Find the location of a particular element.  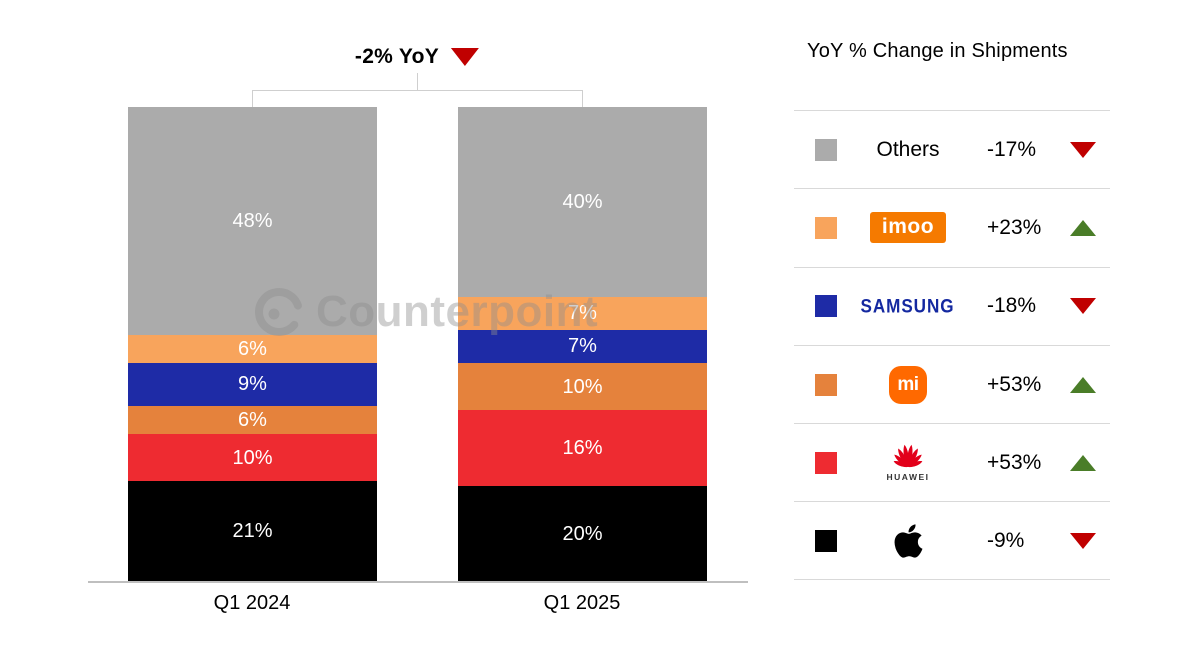

samsung-swatch is located at coordinates (826, 306).